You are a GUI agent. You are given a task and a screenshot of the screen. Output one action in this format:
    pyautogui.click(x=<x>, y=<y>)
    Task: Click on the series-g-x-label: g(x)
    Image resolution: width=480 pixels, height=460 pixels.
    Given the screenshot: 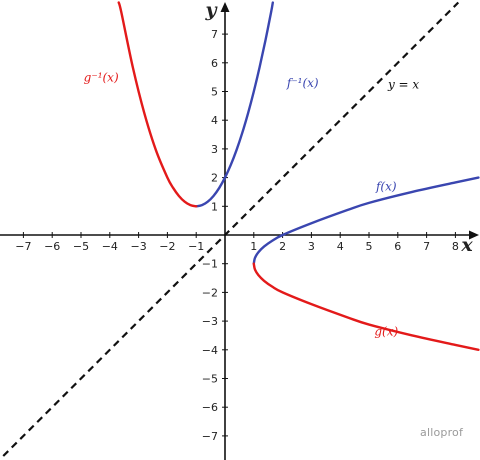 What is the action you would take?
    pyautogui.click(x=386, y=331)
    